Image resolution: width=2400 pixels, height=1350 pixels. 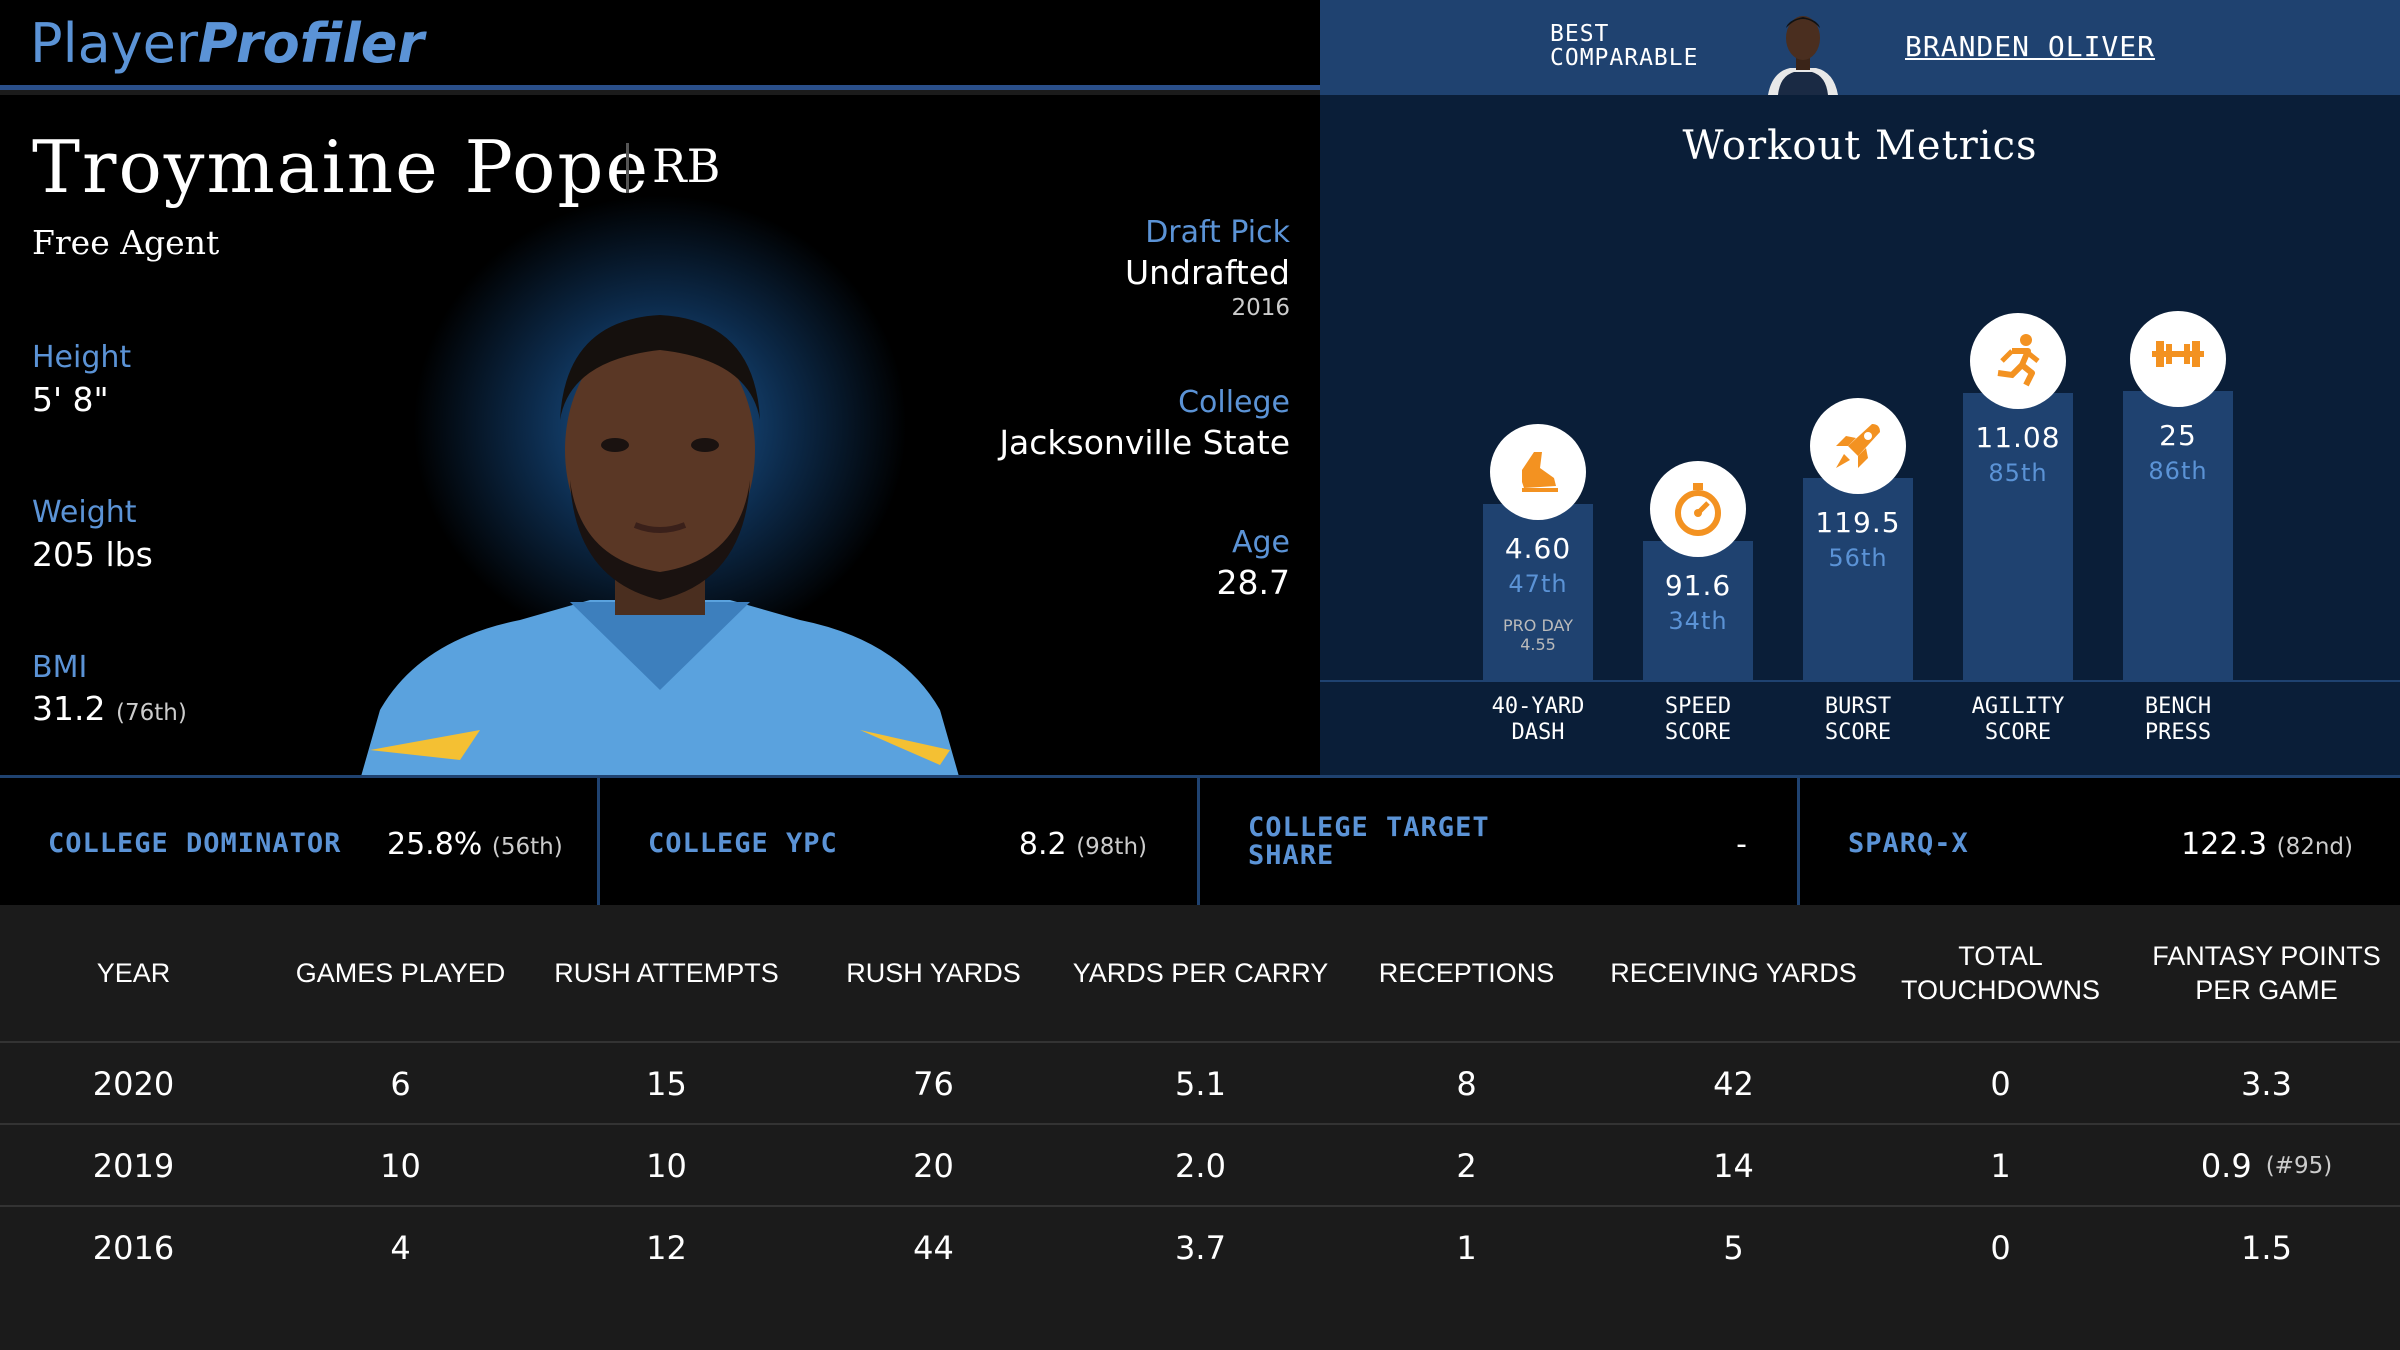 What do you see at coordinates (1466, 1084) in the screenshot?
I see `table-cell: 8` at bounding box center [1466, 1084].